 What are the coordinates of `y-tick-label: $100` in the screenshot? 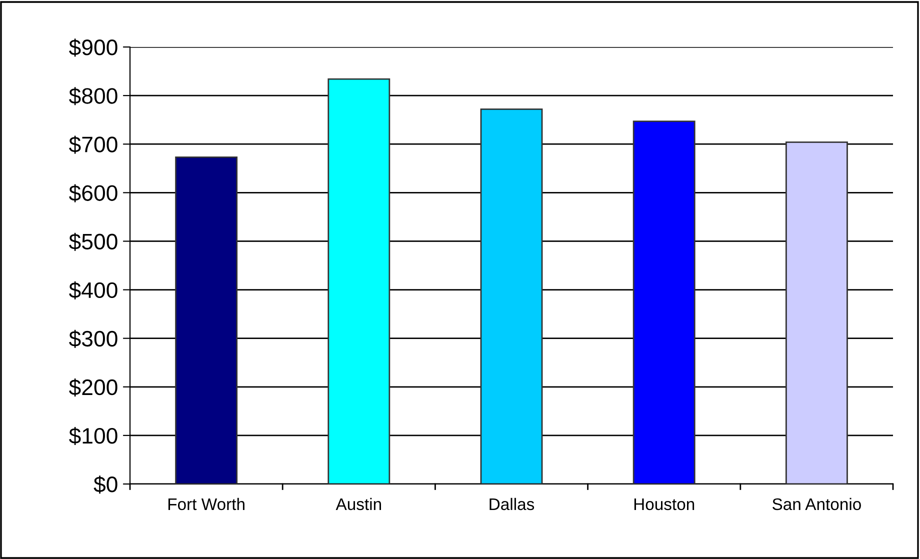 It's located at (93, 436).